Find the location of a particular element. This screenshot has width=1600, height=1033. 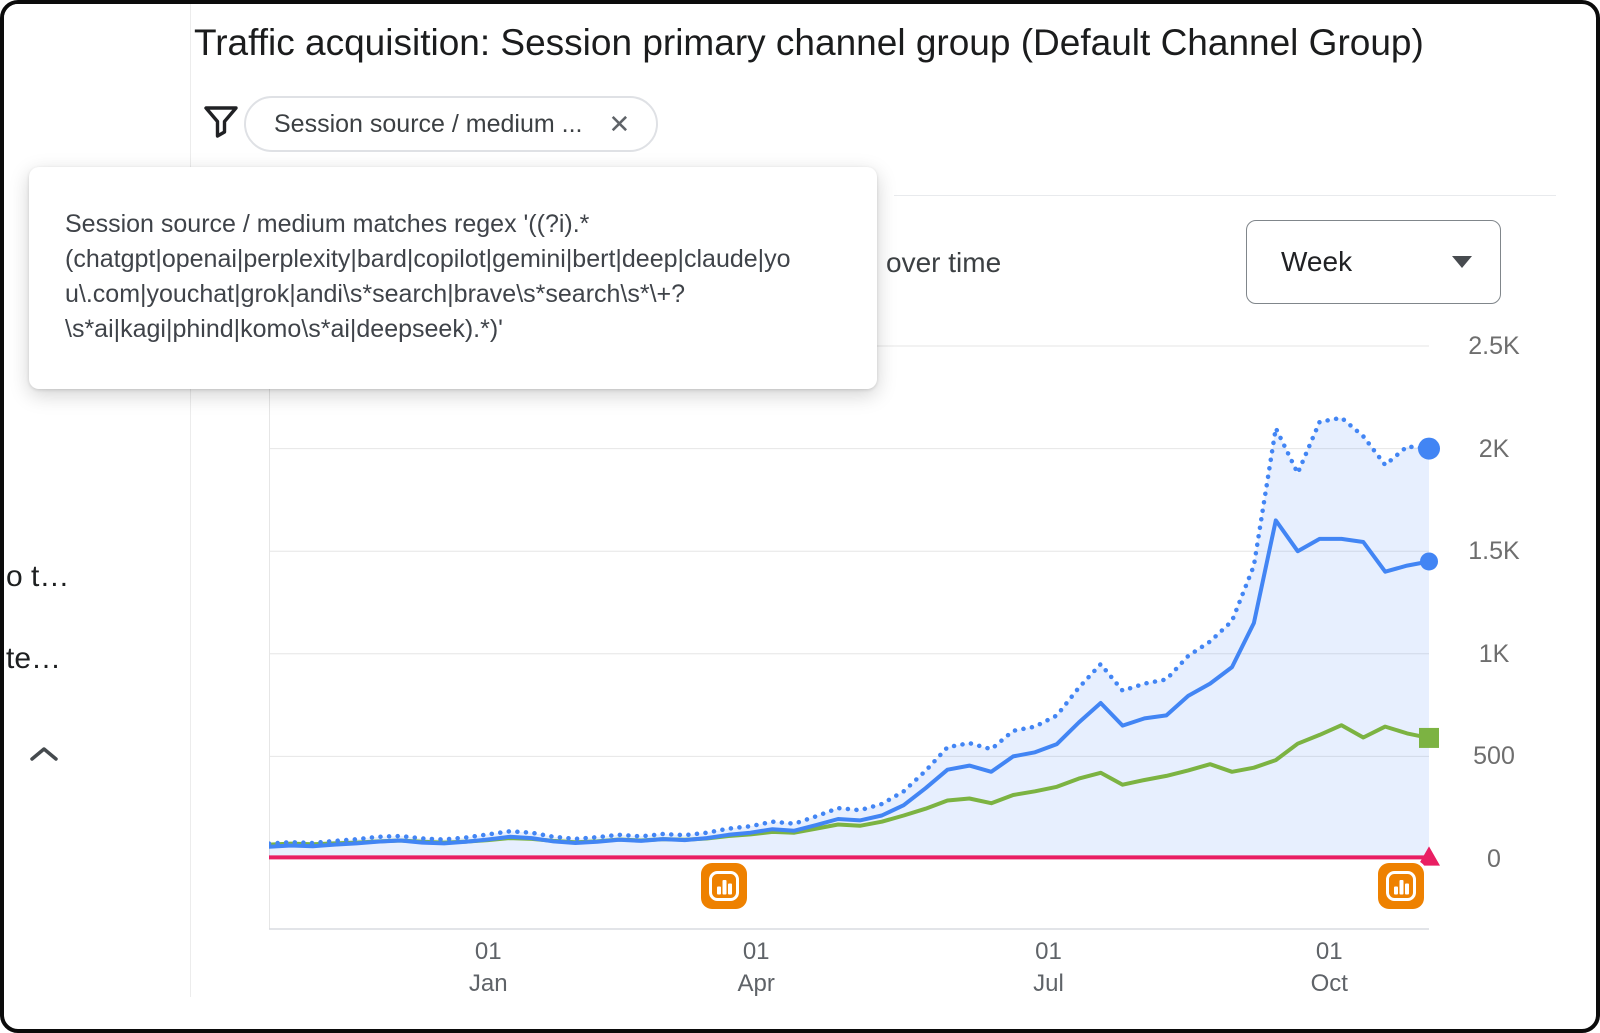

x-axis-label: 01 Apr is located at coordinates (756, 967).